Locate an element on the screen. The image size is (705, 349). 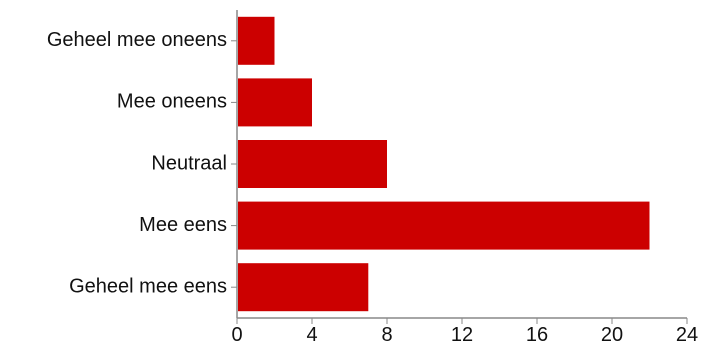
x-tick-label: 4 is located at coordinates (311, 335).